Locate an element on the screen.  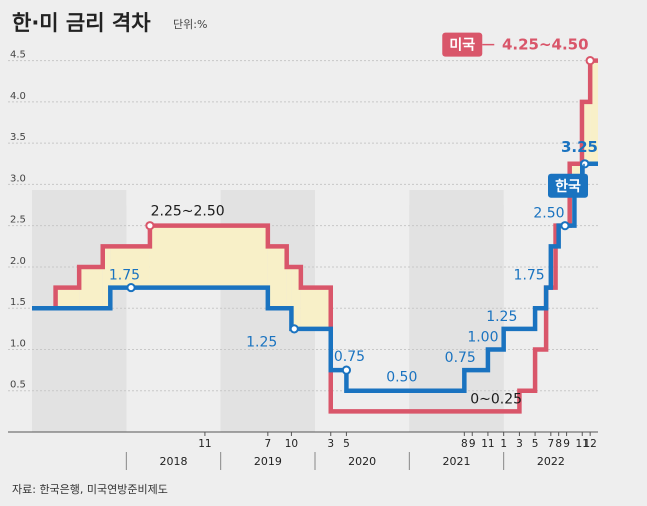
data-label: 0.50 is located at coordinates (401, 378).